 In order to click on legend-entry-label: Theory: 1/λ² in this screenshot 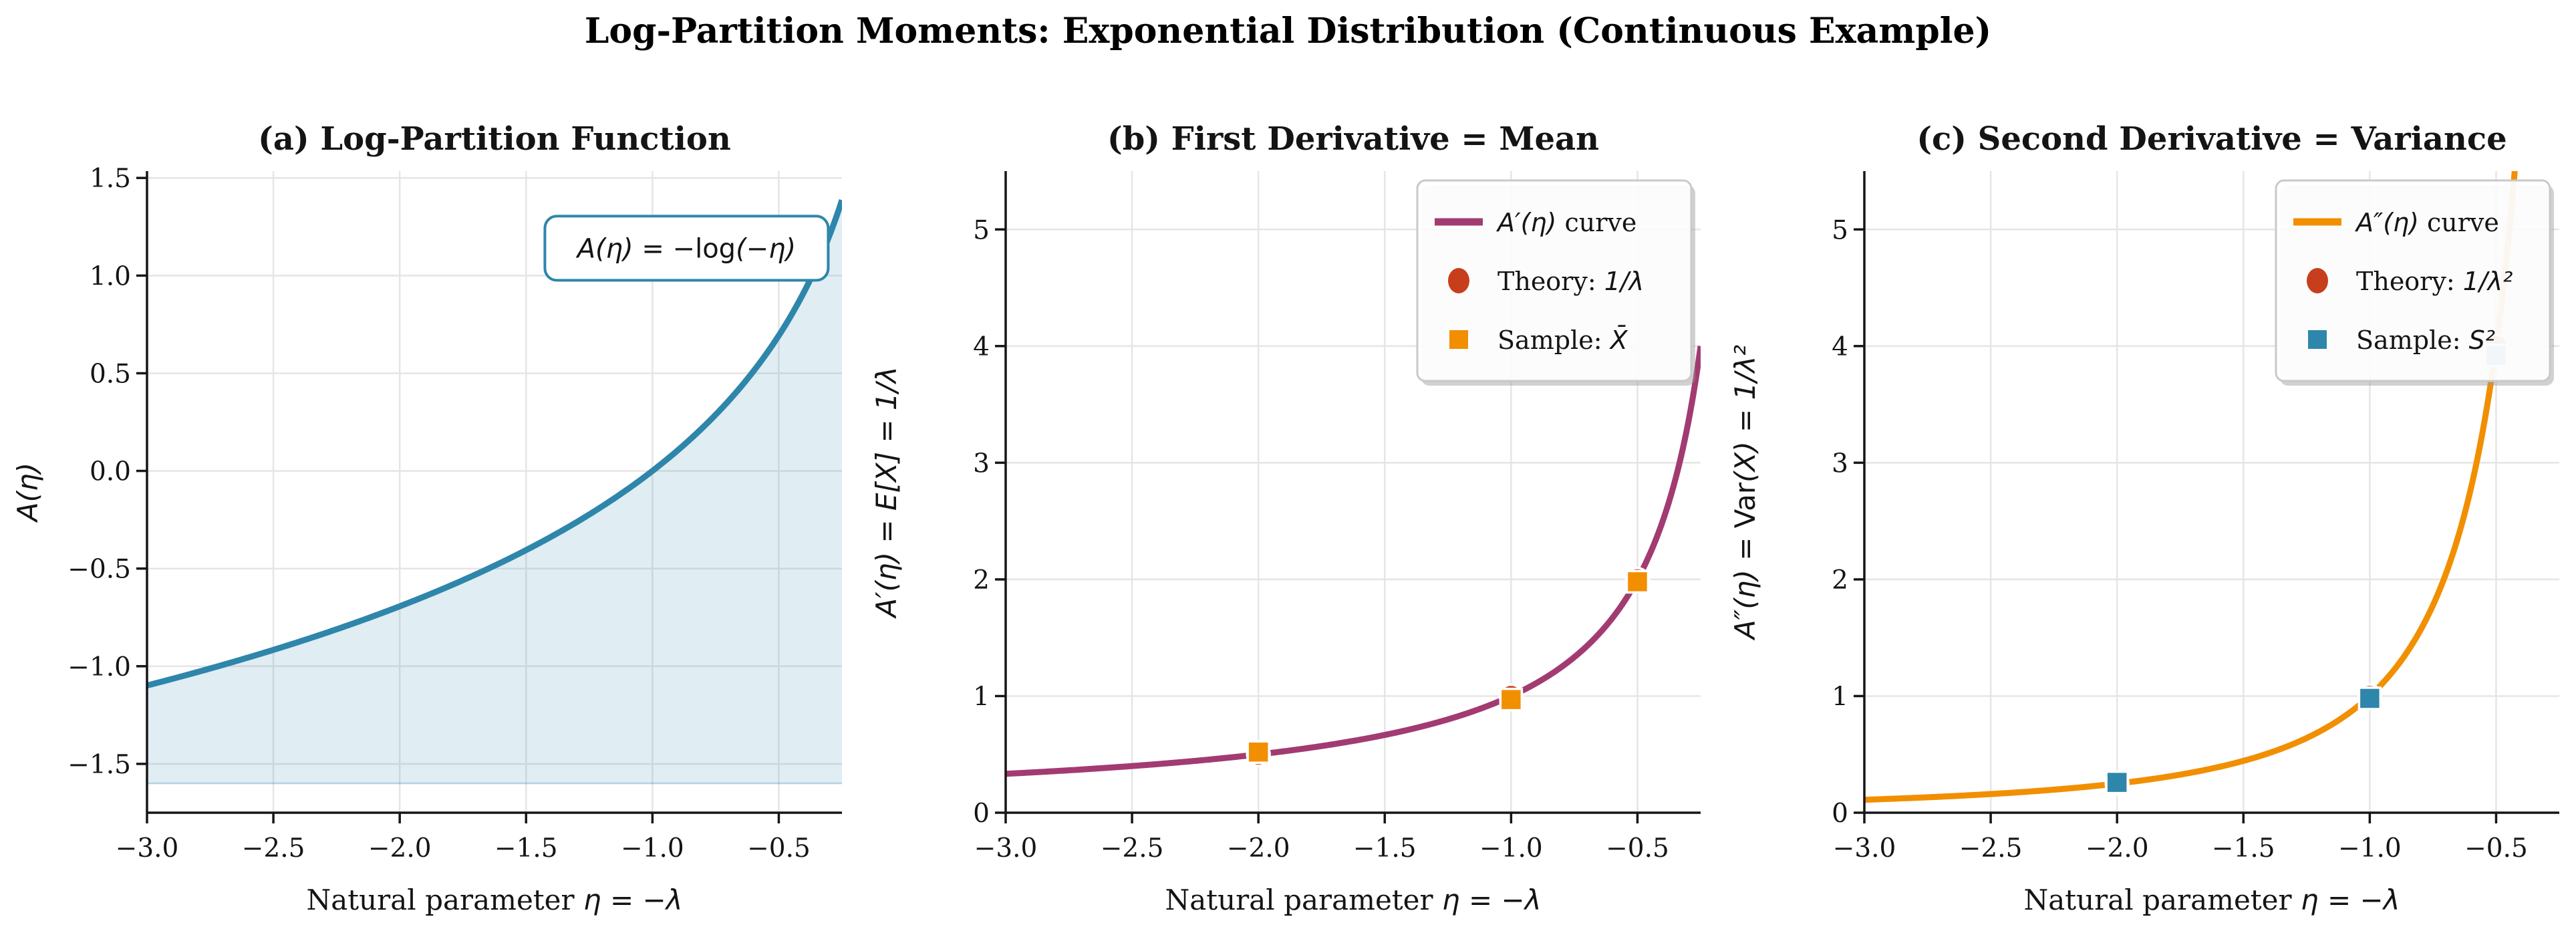, I will do `click(2434, 281)`.